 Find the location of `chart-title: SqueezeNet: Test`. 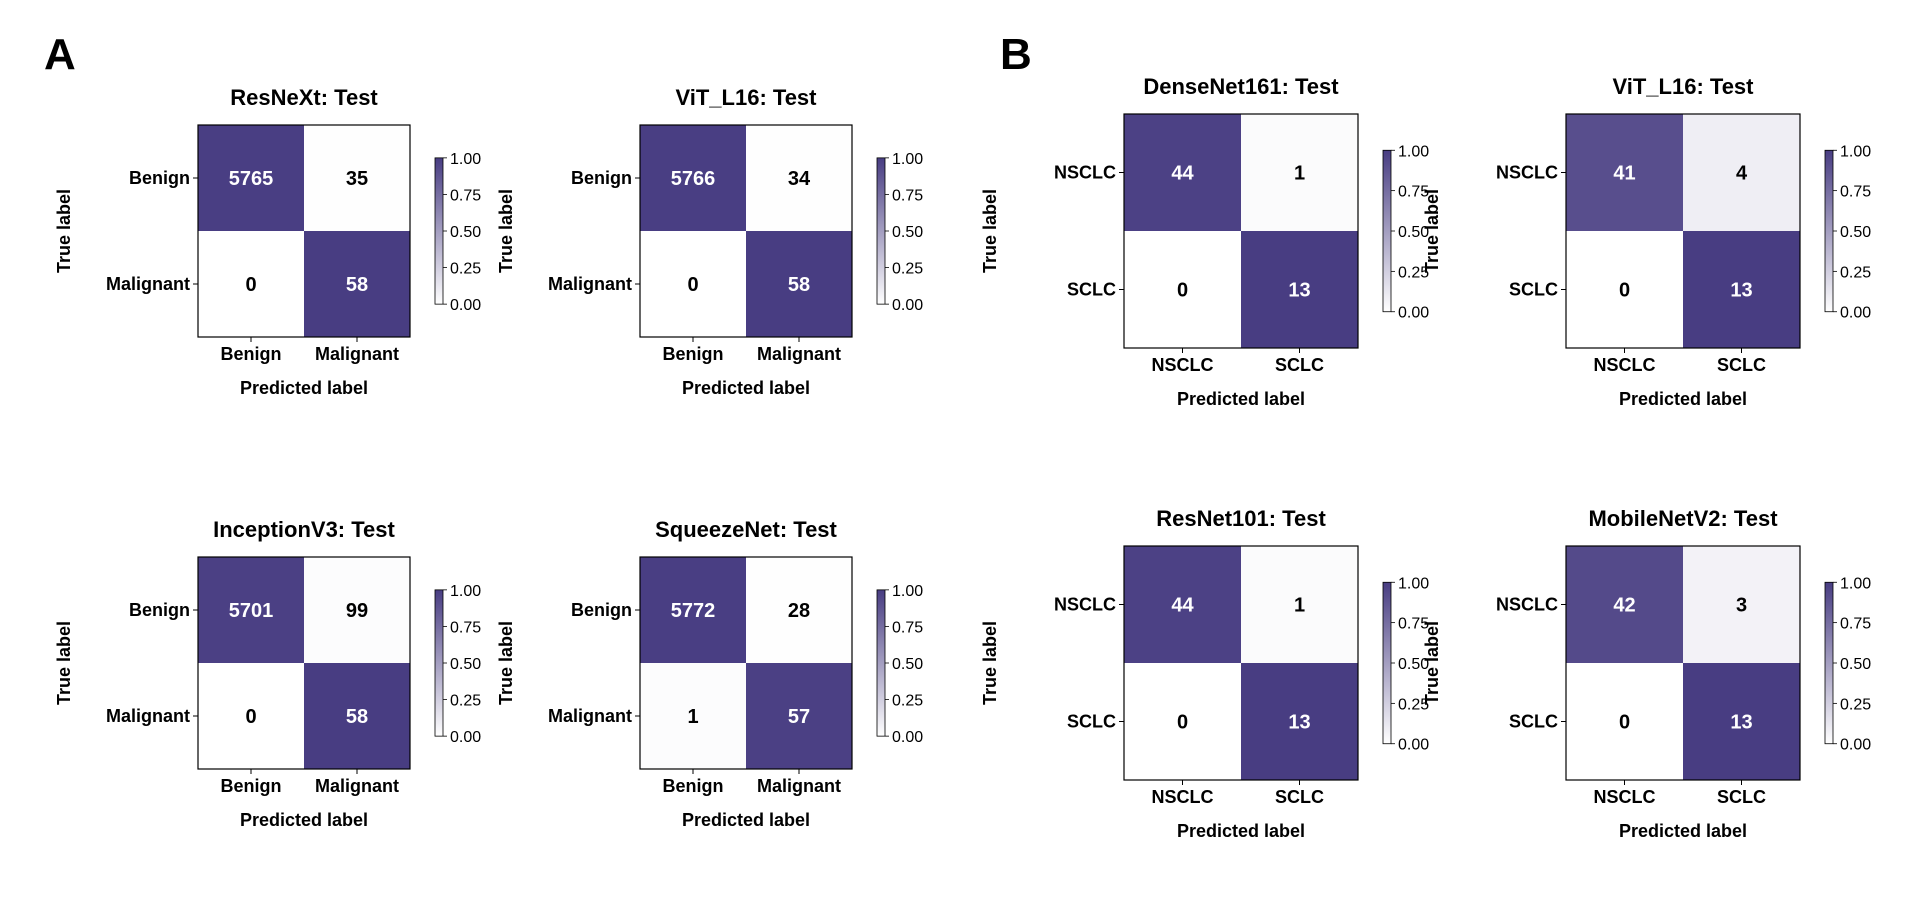

chart-title: SqueezeNet: Test is located at coordinates (746, 529).